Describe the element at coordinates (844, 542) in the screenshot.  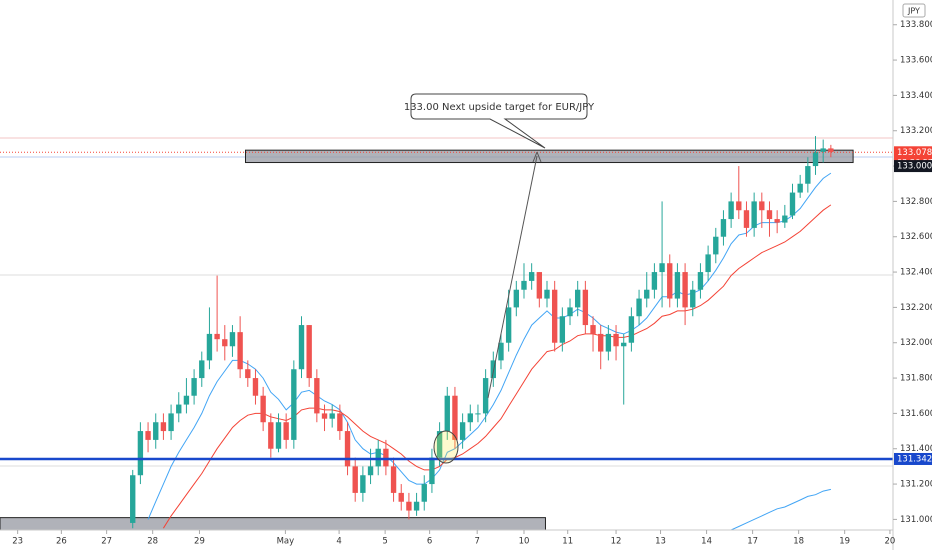
I see `x-tick-label: 19` at that location.